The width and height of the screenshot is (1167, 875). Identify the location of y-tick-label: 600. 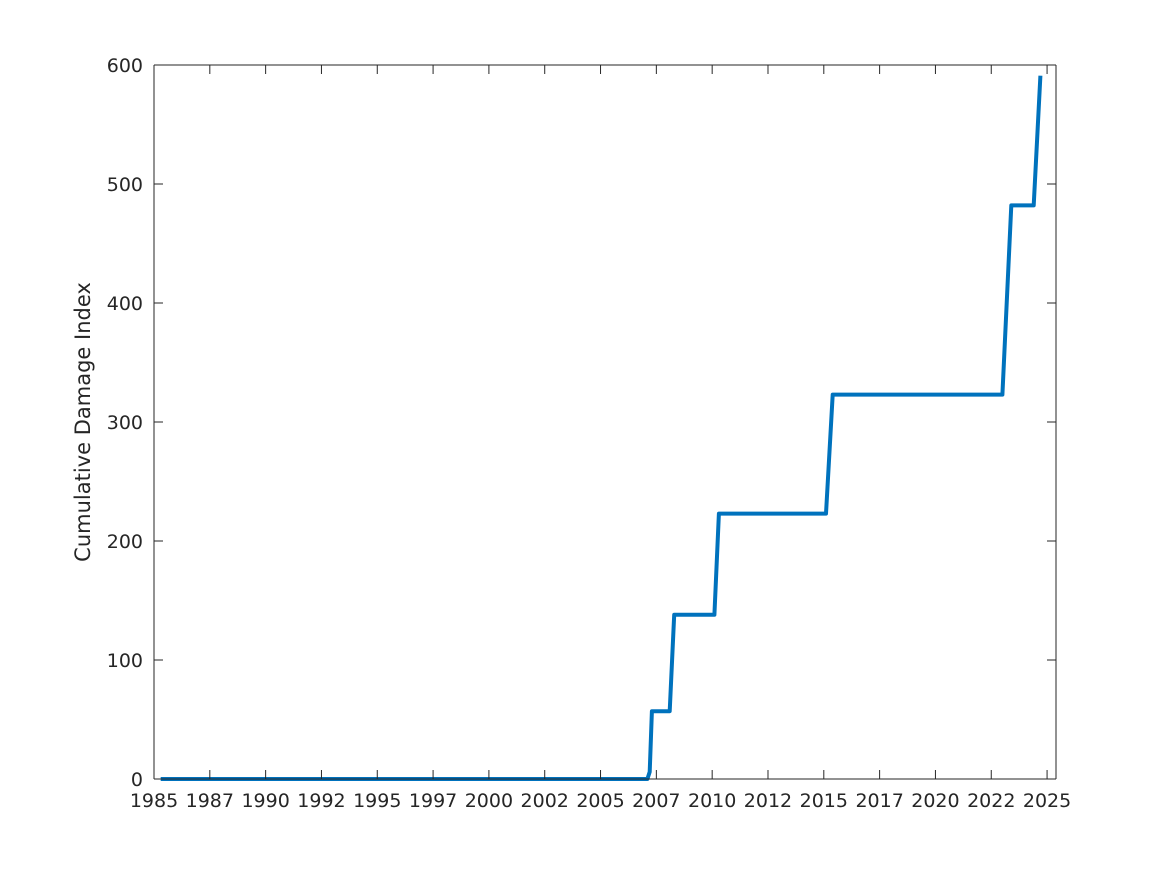
(125, 66).